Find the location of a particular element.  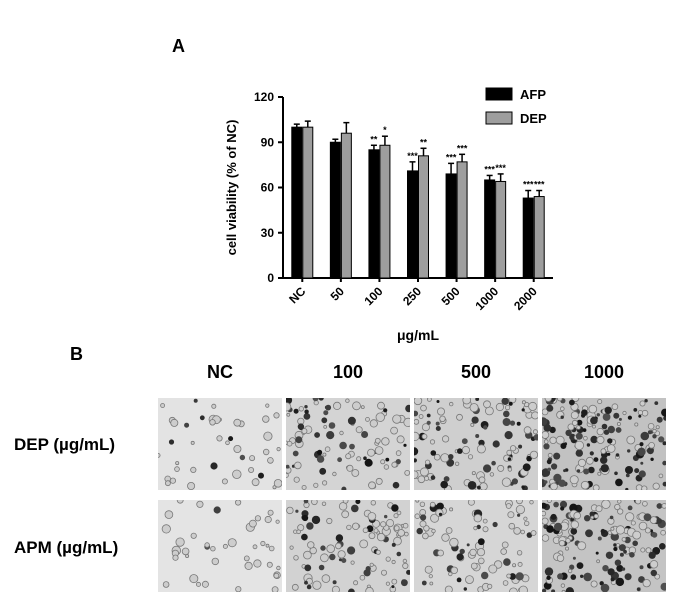

x-tick-label: 50 is located at coordinates (338, 294).